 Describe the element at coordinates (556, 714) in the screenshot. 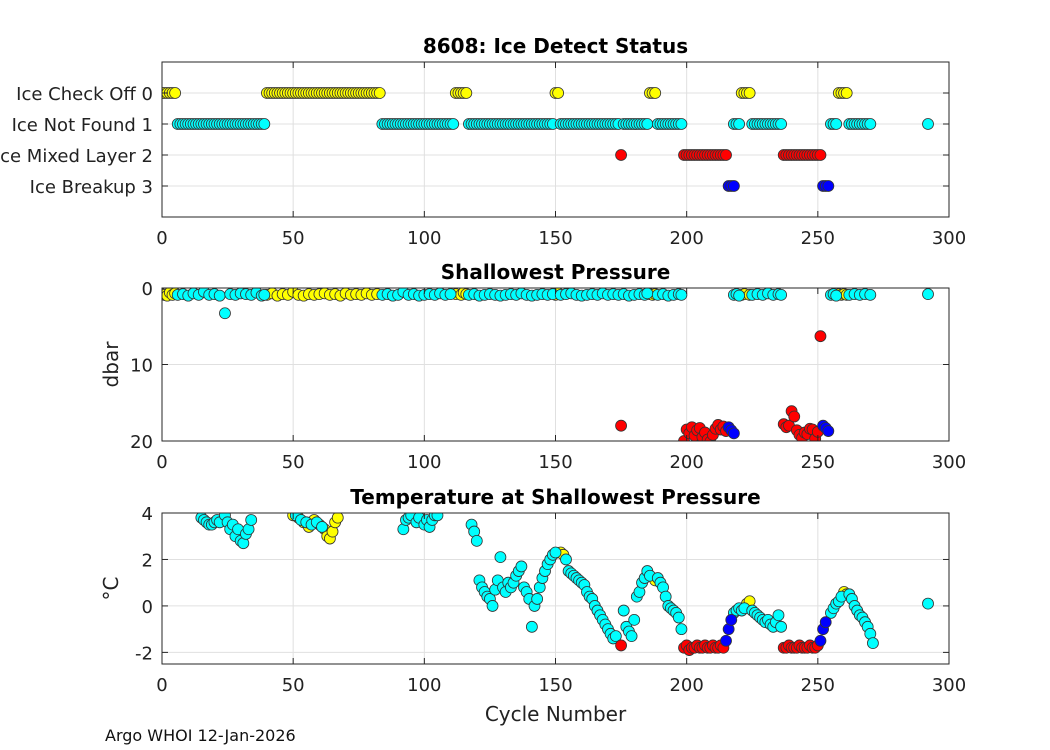

I see `temperature-xlabel: Cycle Number` at that location.